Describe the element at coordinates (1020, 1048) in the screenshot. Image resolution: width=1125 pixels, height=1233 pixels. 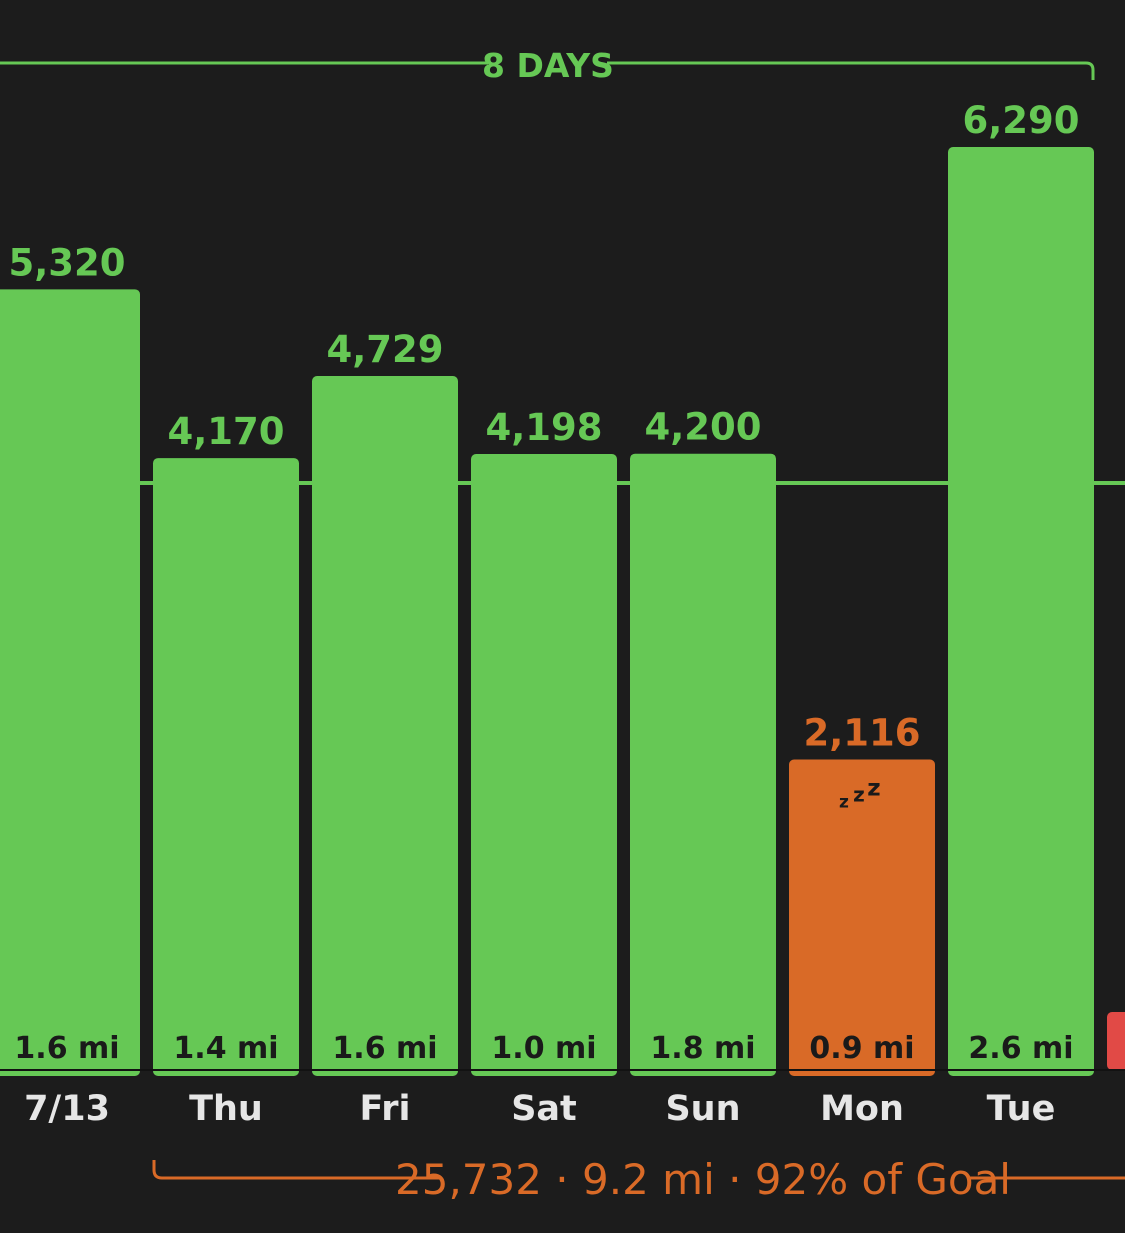
I see `bar-distance-label: 2.6 mi` at that location.